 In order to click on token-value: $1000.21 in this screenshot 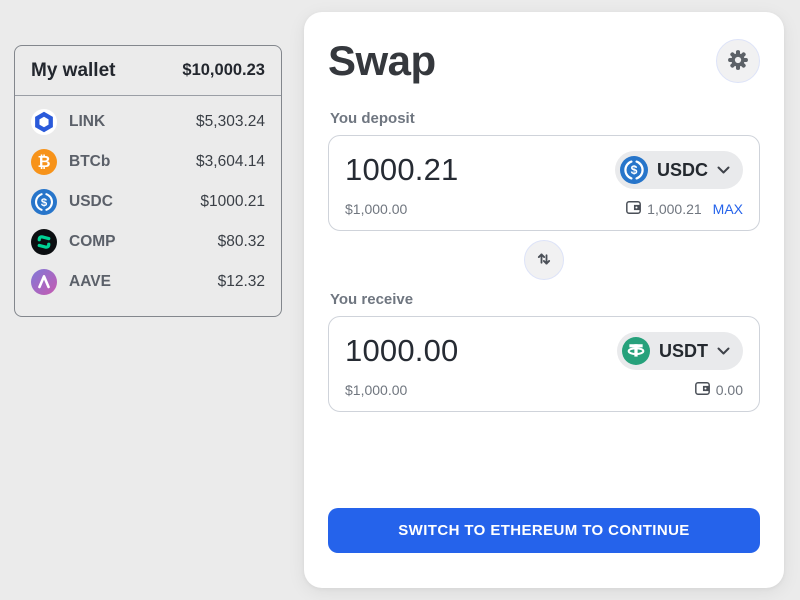, I will do `click(232, 201)`.